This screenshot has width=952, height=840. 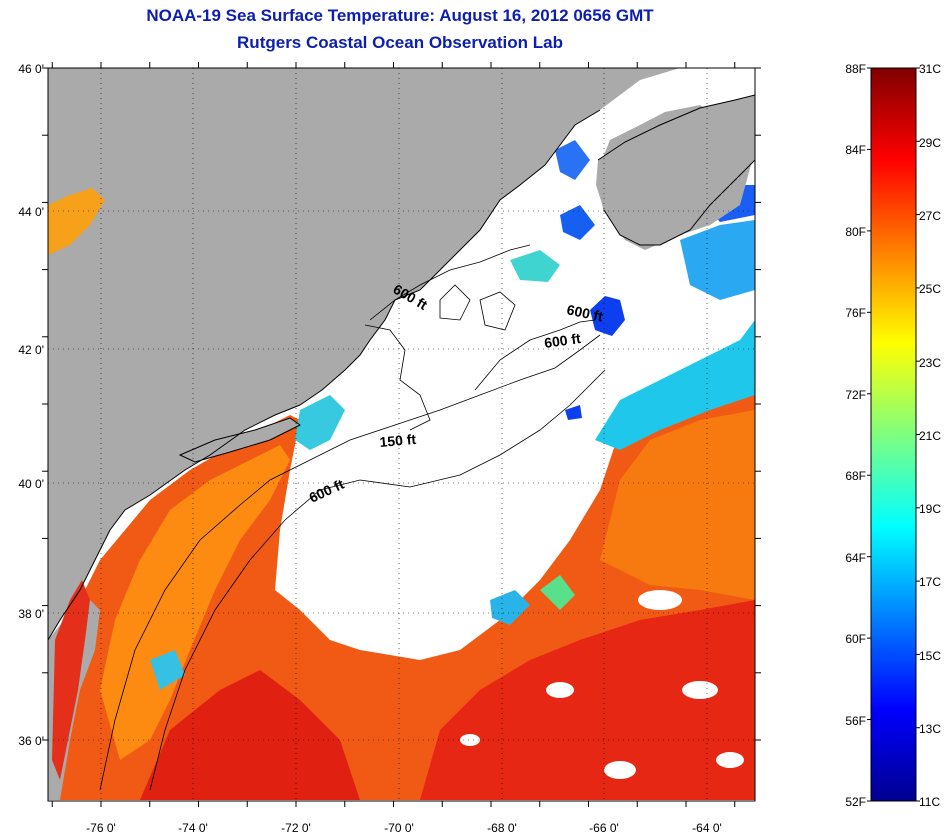 I want to click on lon-label: -76 0', so click(x=101, y=828).